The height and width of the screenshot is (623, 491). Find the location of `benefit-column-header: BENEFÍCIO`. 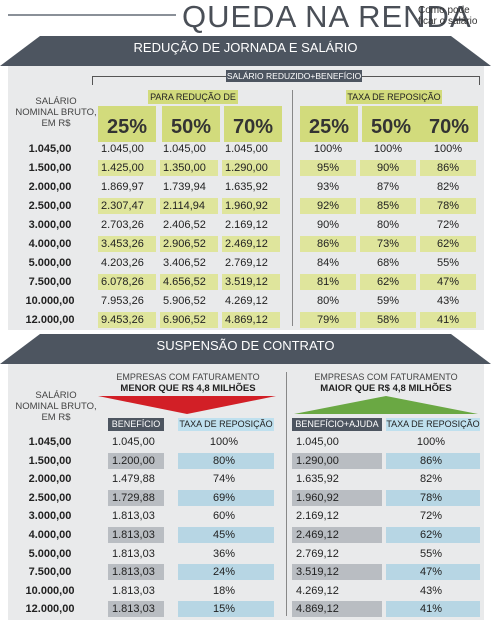

benefit-column-header: BENEFÍCIO is located at coordinates (136, 424).